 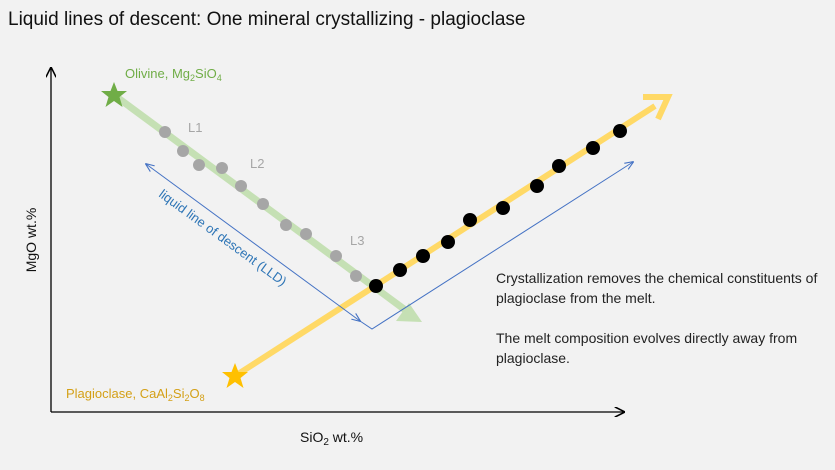 What do you see at coordinates (235, 375) in the screenshot?
I see `plagioclase-star-icon` at bounding box center [235, 375].